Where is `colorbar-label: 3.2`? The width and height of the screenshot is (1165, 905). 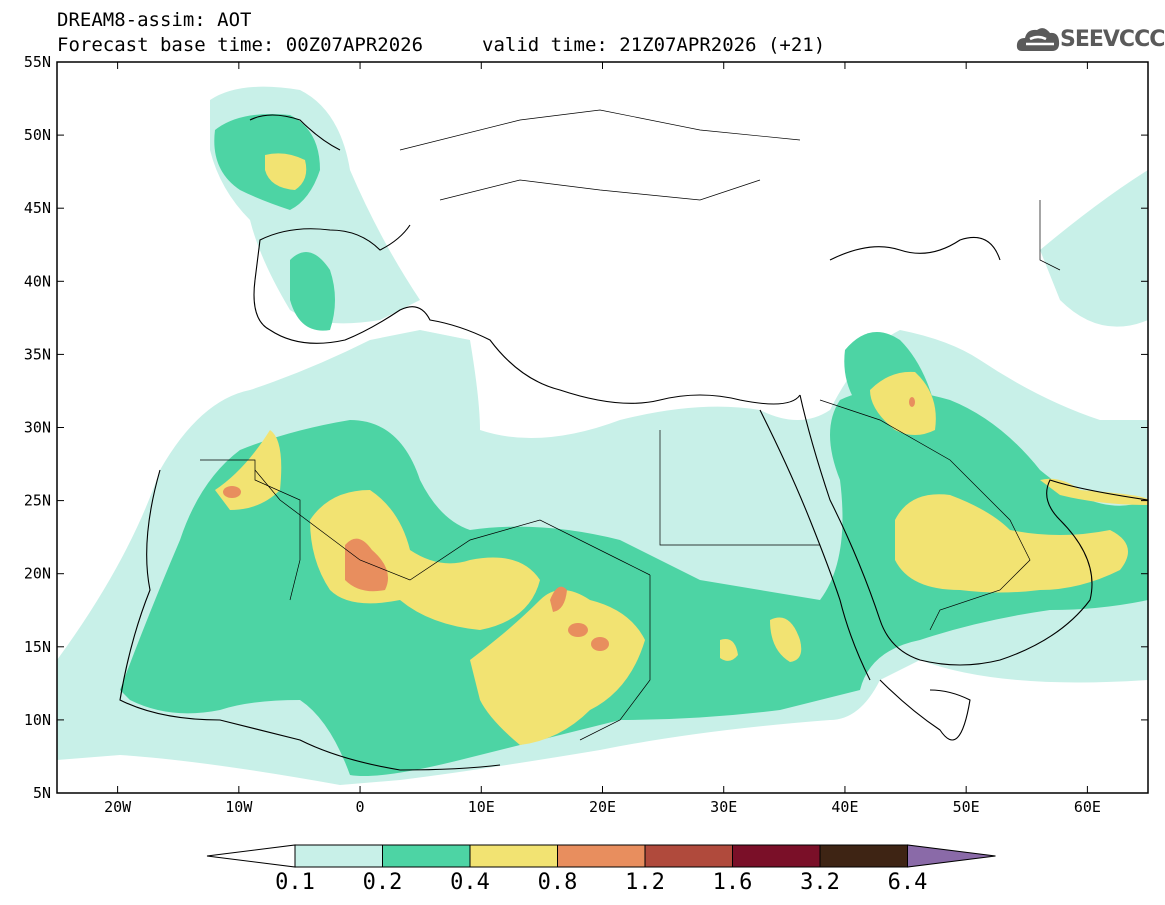
colorbar-label: 3.2 is located at coordinates (820, 882).